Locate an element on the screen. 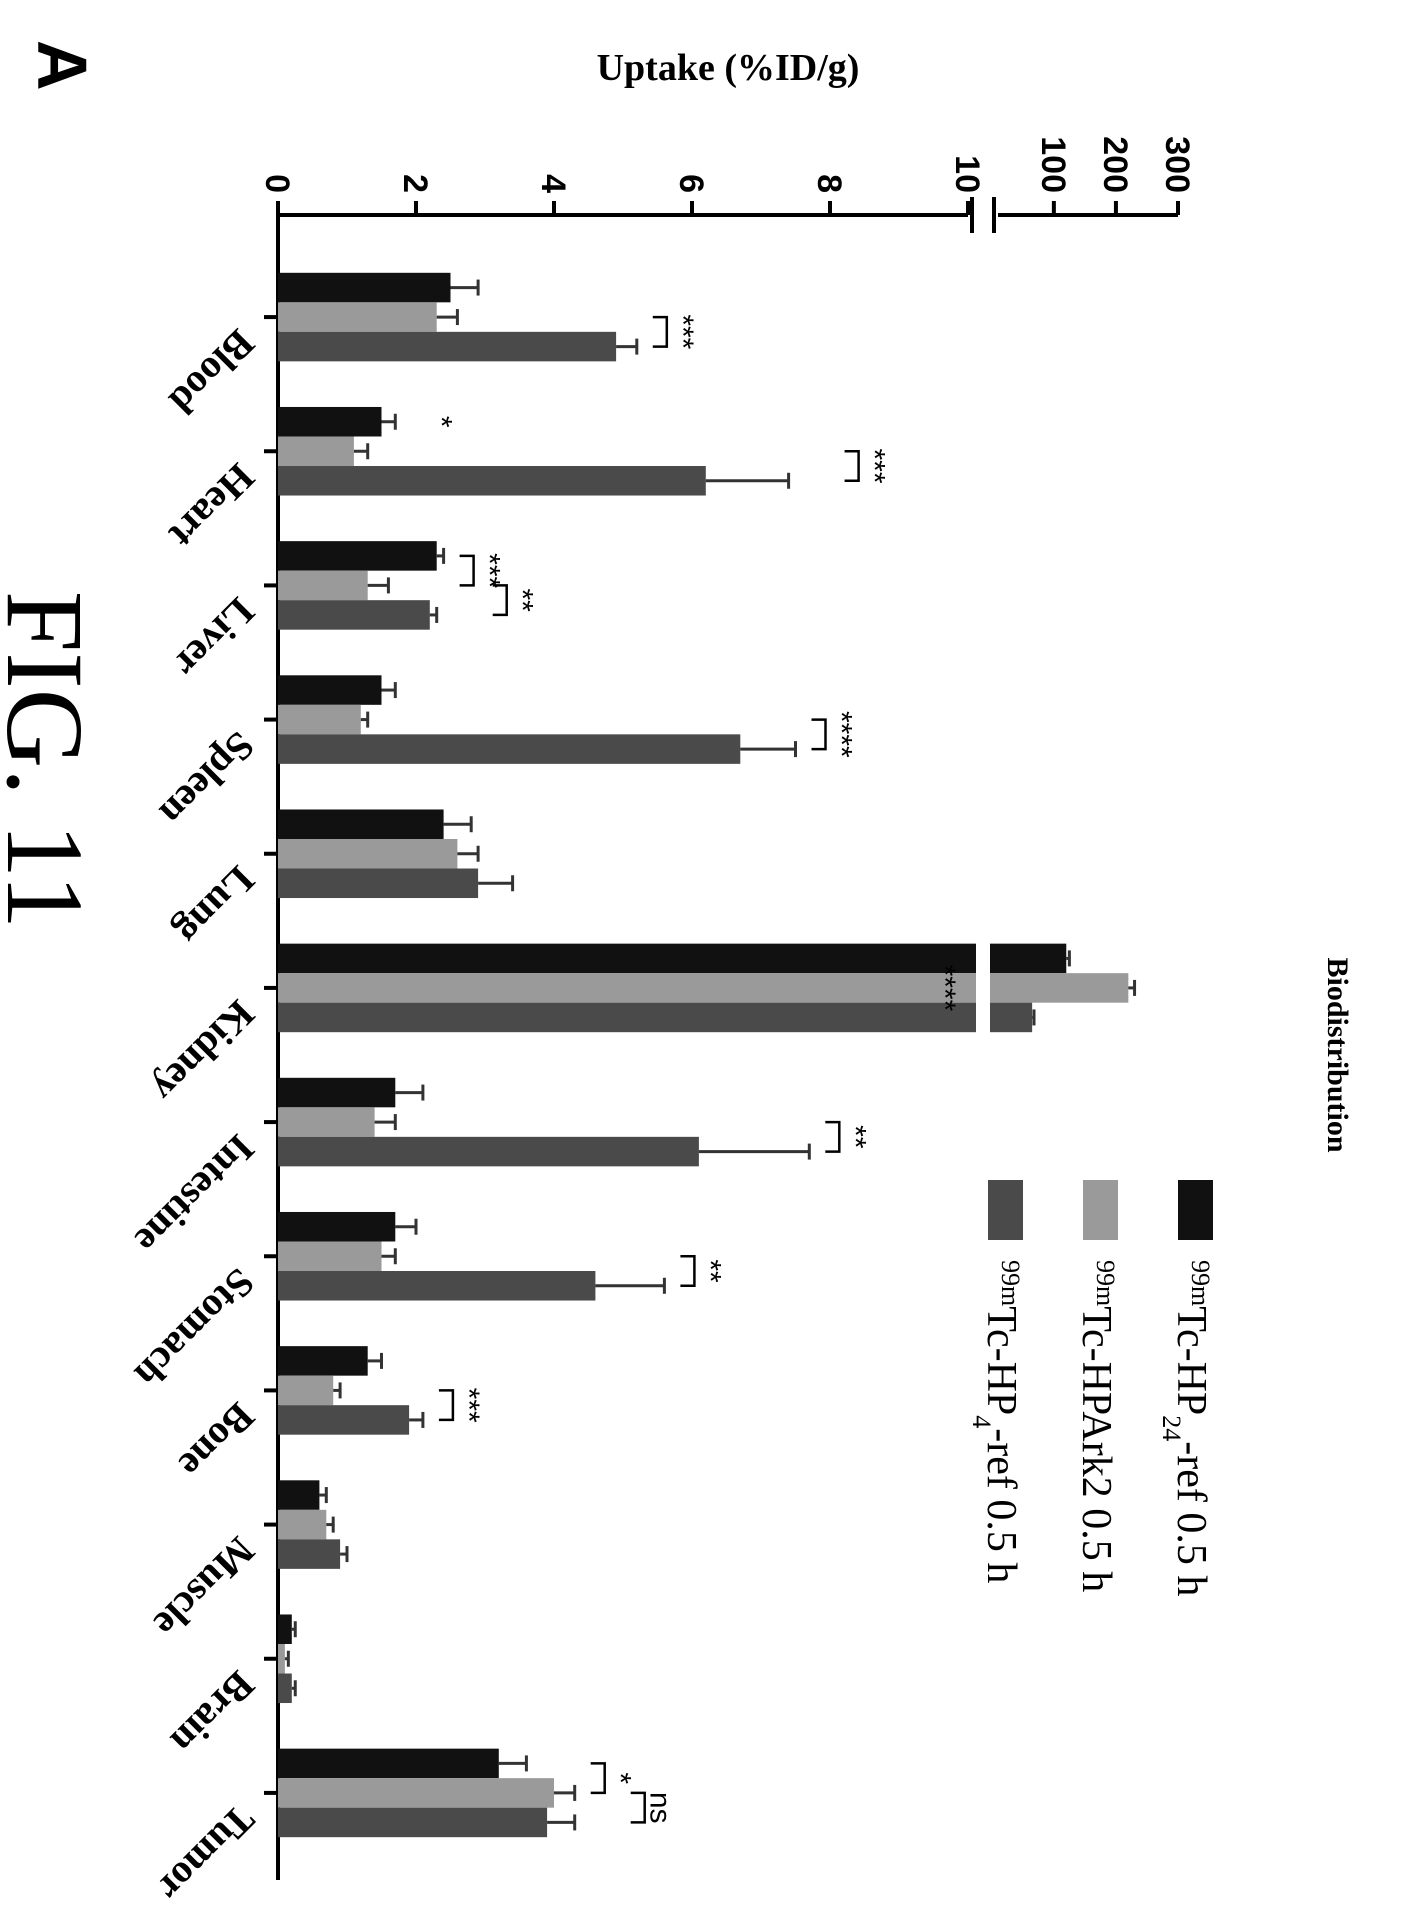 The image size is (1428, 1906). panel-label: A is located at coordinates (62, 65).